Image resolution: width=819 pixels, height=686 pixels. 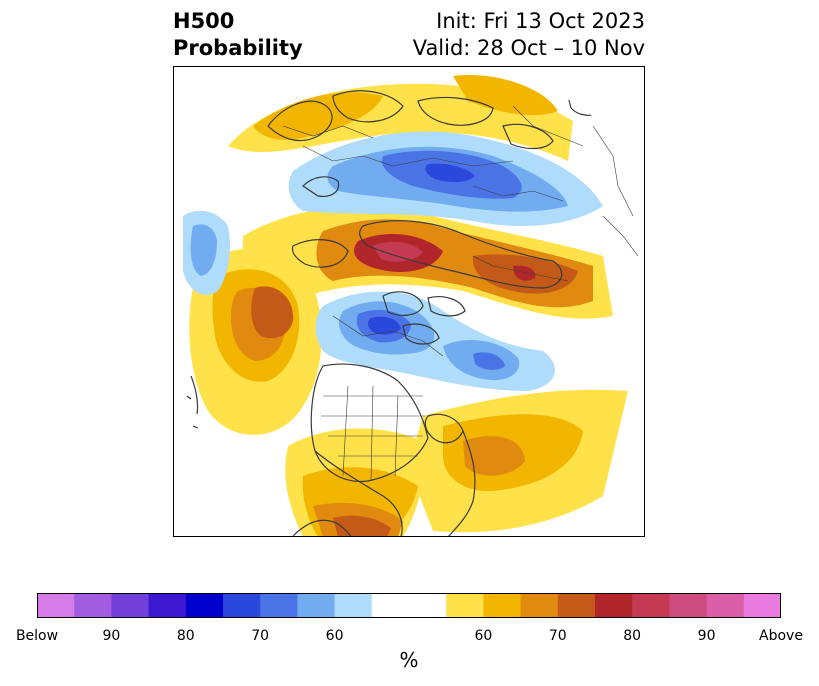 I want to click on colorbar-cells, so click(x=409, y=605).